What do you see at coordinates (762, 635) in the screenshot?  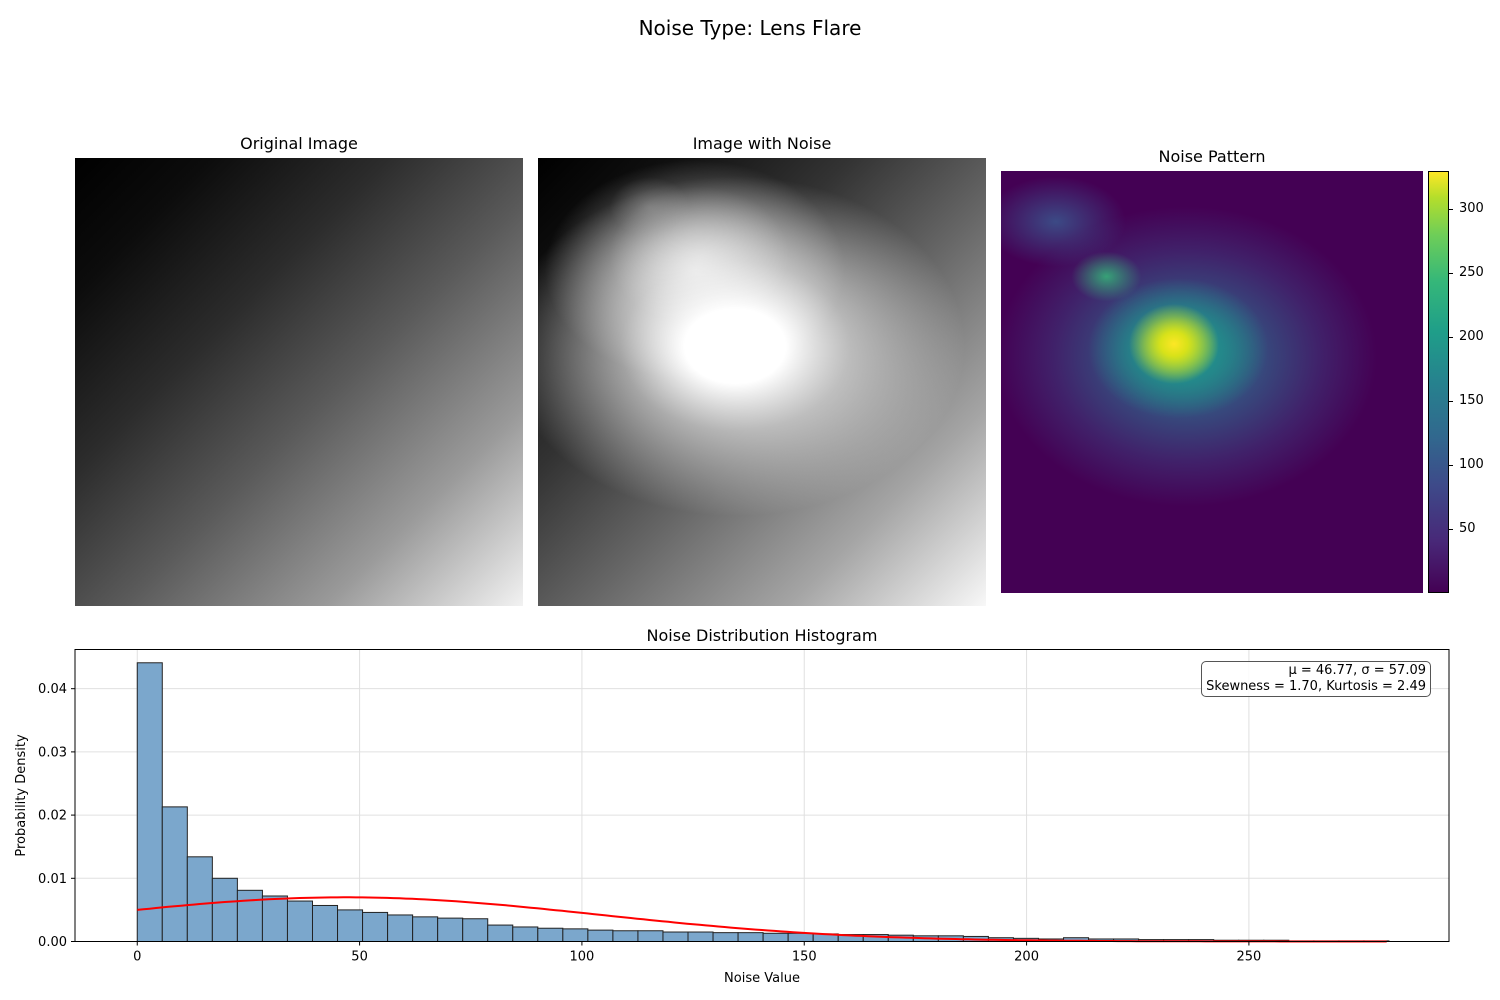 I see `histogram-title: Noise Distribution Histogram` at bounding box center [762, 635].